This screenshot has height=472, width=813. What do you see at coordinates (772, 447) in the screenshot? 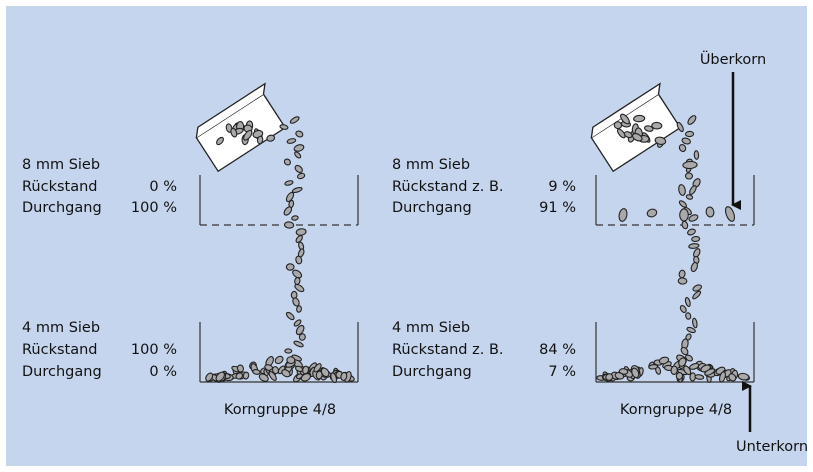
I see `annotation: Unterkorn` at bounding box center [772, 447].